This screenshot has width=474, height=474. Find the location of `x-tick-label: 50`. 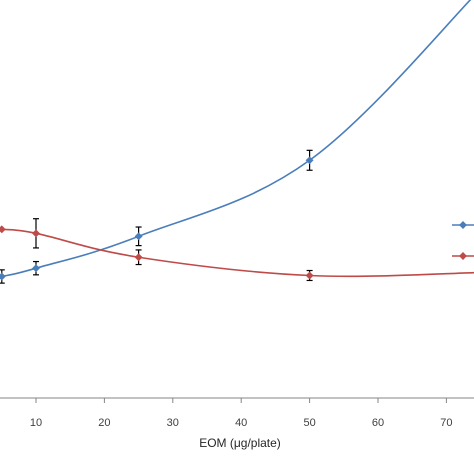

x-tick-label: 50 is located at coordinates (309, 423).